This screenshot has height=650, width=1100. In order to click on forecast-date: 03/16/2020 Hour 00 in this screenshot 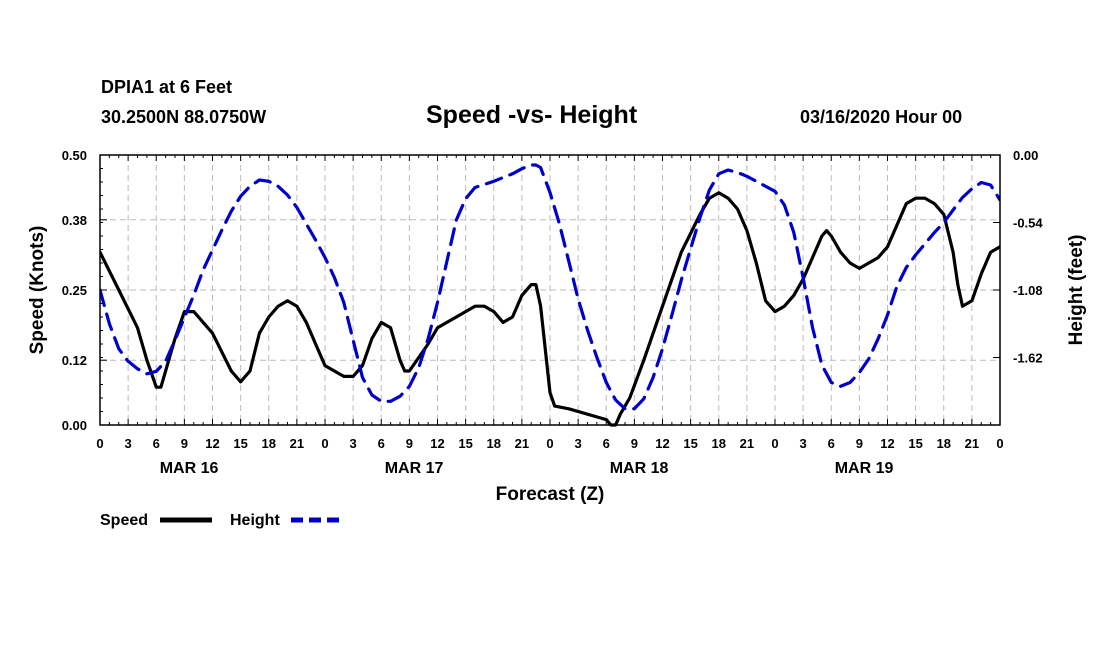, I will do `click(881, 117)`.